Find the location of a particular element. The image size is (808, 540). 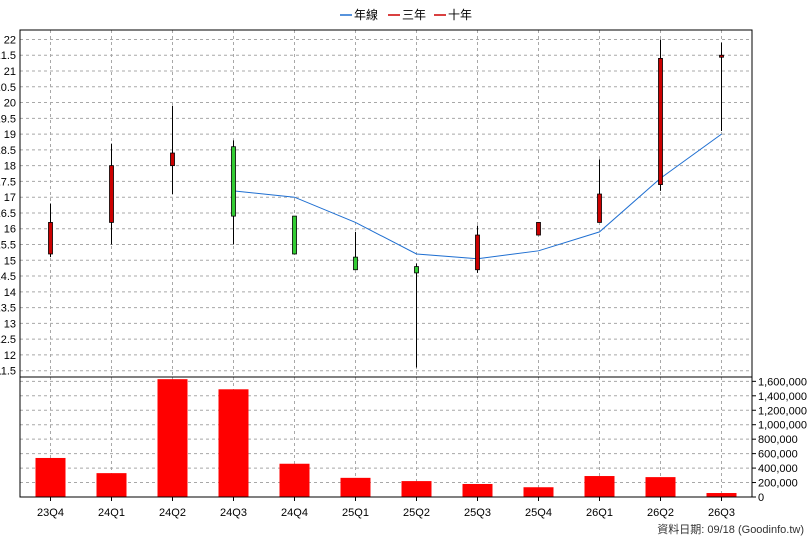

candle-24Q1 is located at coordinates (111, 194).